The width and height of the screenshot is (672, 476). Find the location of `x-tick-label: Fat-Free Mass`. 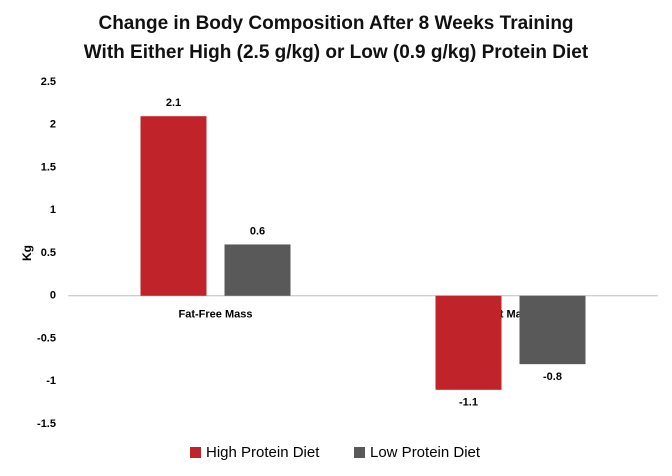

x-tick-label: Fat-Free Mass is located at coordinates (216, 315).